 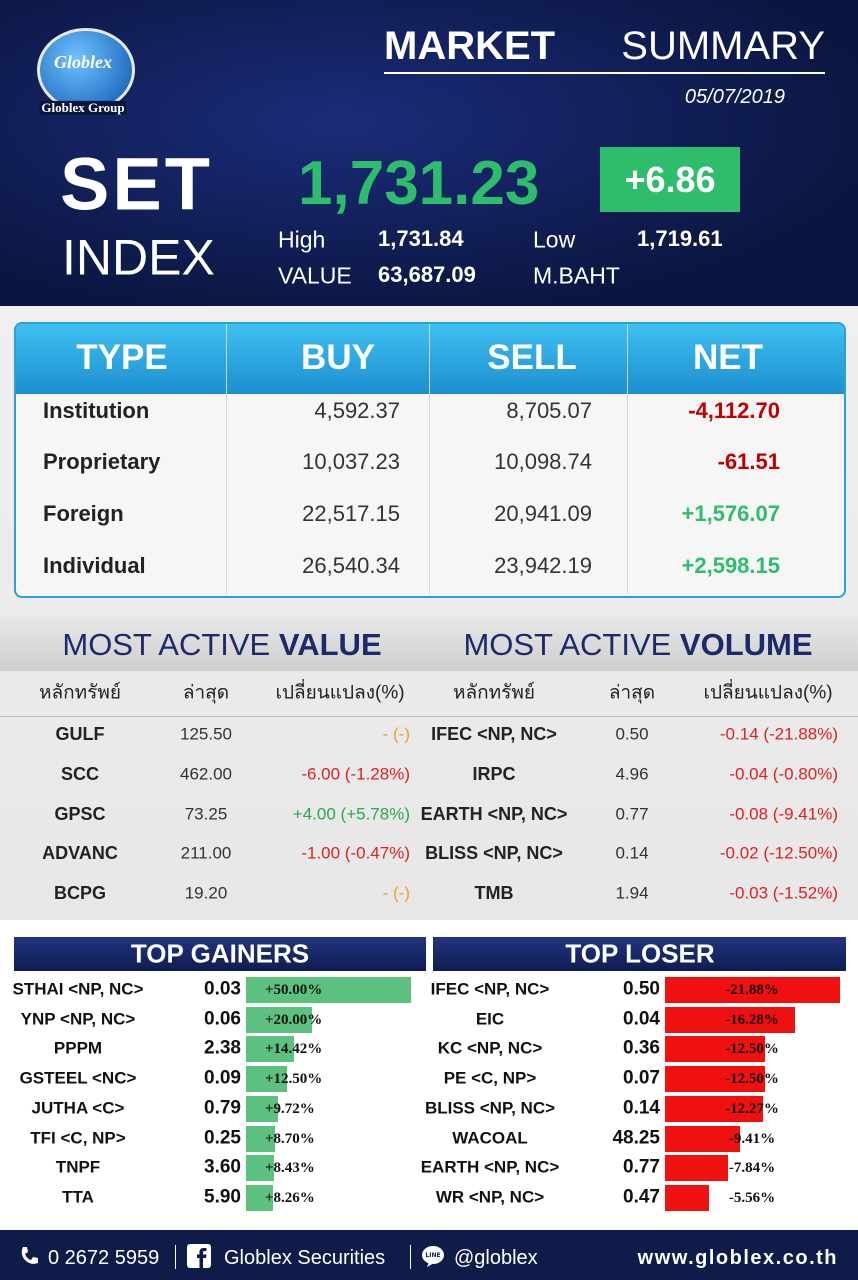 I want to click on symbol: STHAI <NP, NC>, so click(x=78, y=989).